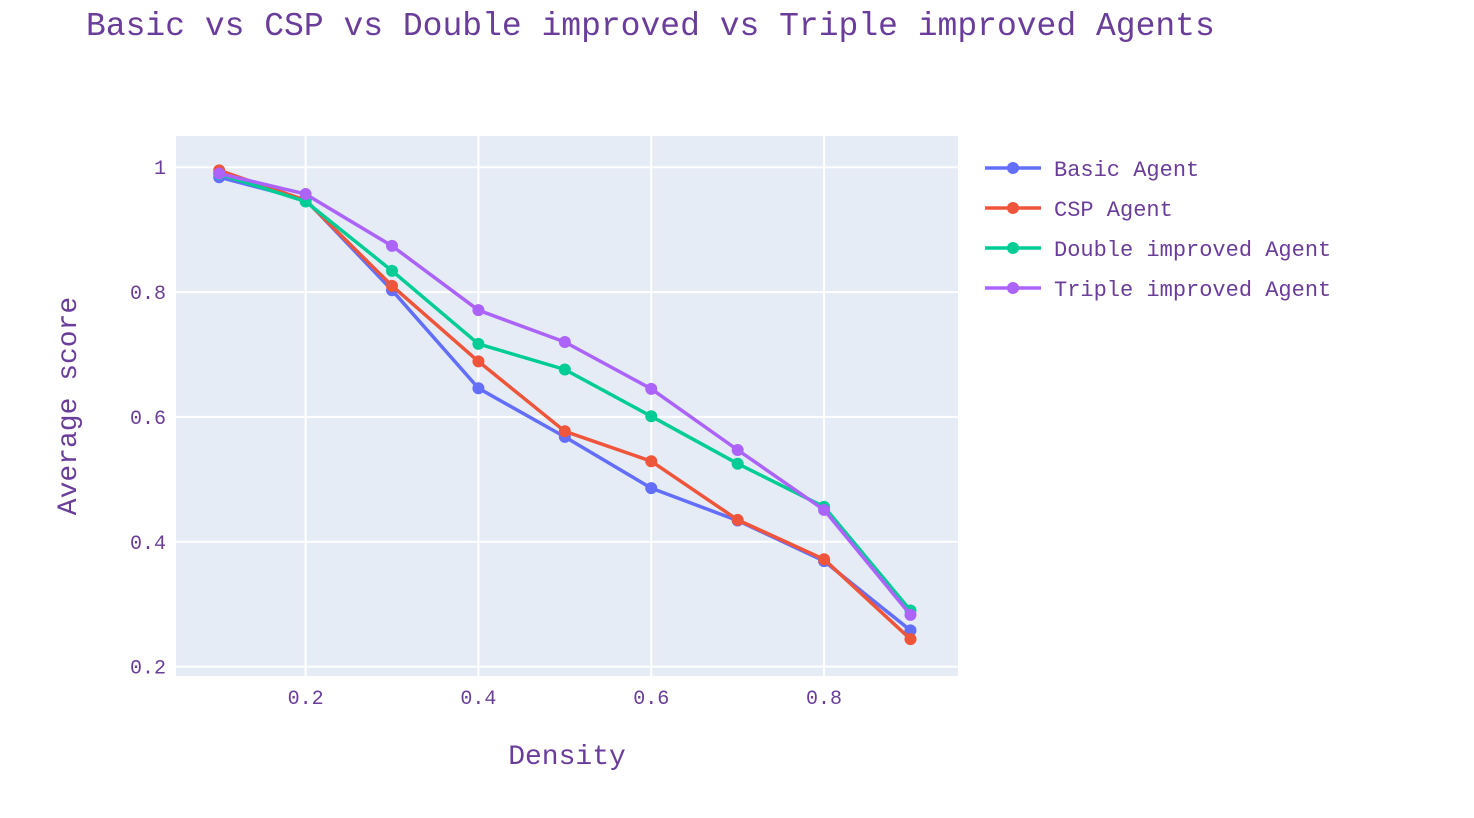  Describe the element at coordinates (148, 294) in the screenshot. I see `y-tick-label: 0.8` at that location.